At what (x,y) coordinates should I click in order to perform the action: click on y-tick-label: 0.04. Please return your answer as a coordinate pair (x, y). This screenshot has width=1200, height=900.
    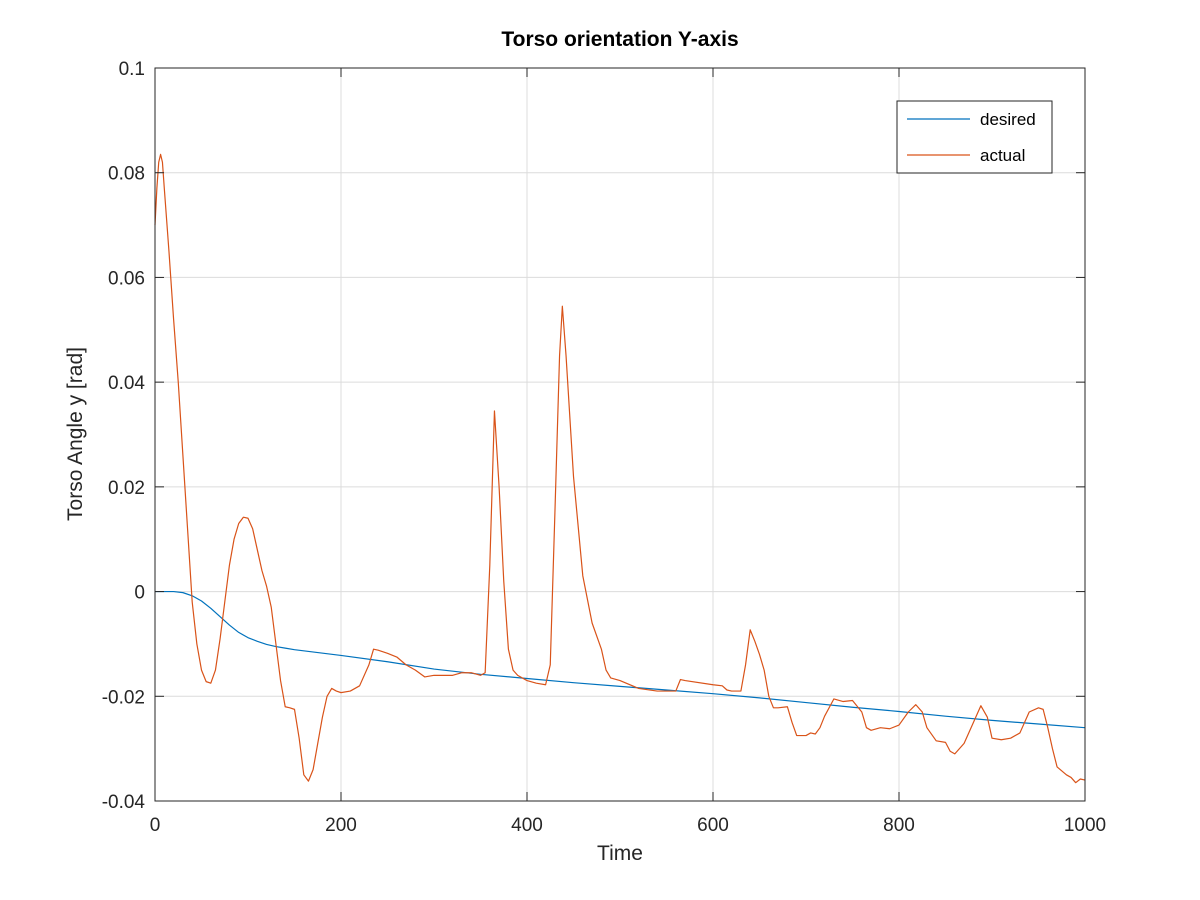
    Looking at the image, I should click on (126, 383).